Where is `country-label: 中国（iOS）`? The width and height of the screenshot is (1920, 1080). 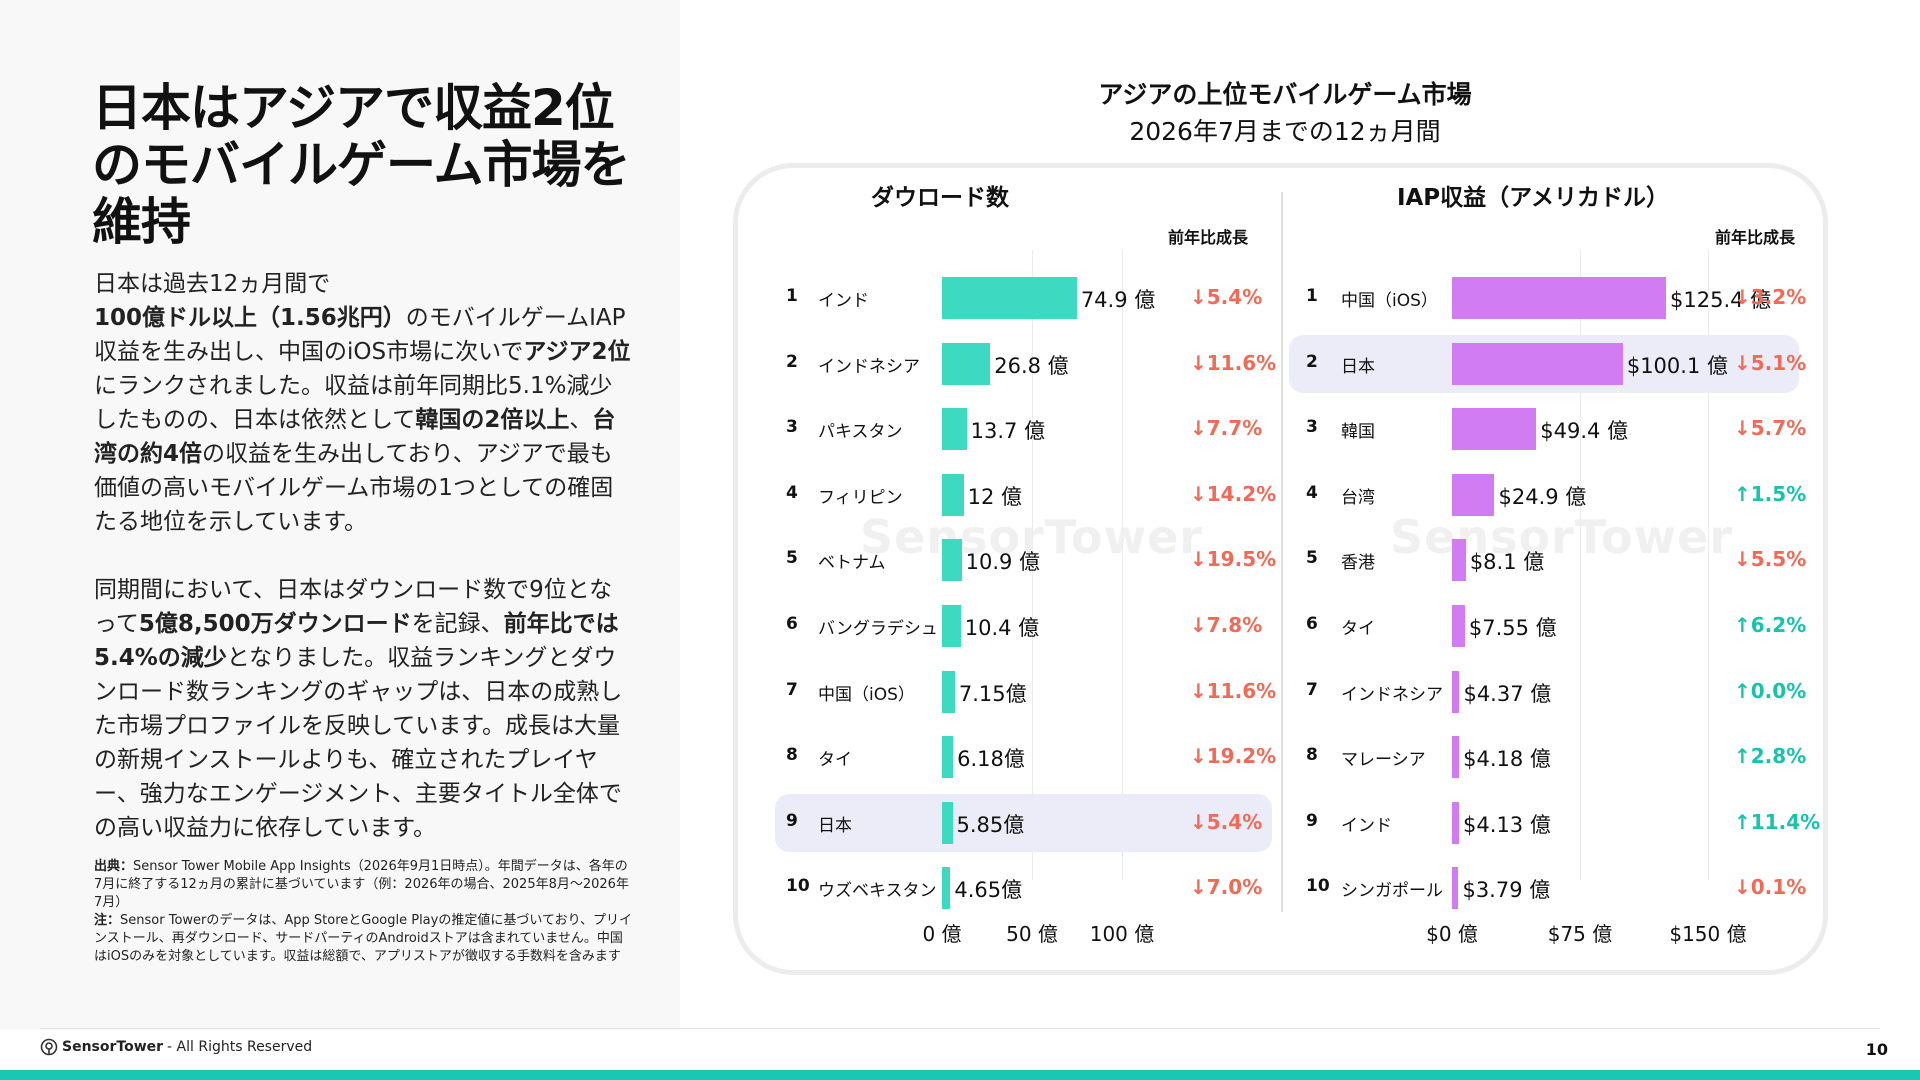
country-label: 中国（iOS） is located at coordinates (866, 694).